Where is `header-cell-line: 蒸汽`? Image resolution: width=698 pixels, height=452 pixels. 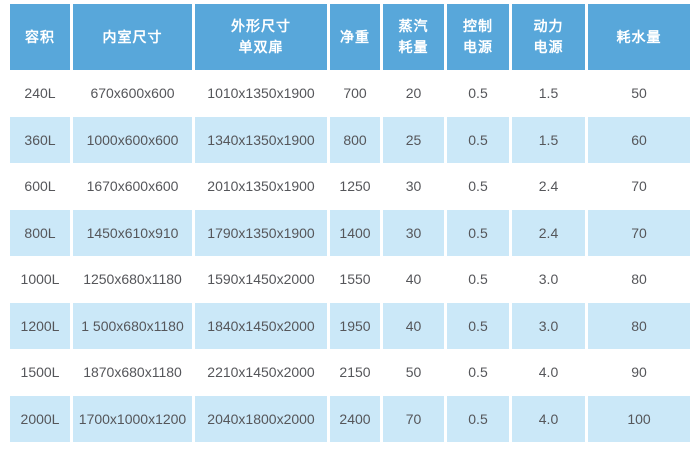 header-cell-line: 蒸汽 is located at coordinates (413, 26).